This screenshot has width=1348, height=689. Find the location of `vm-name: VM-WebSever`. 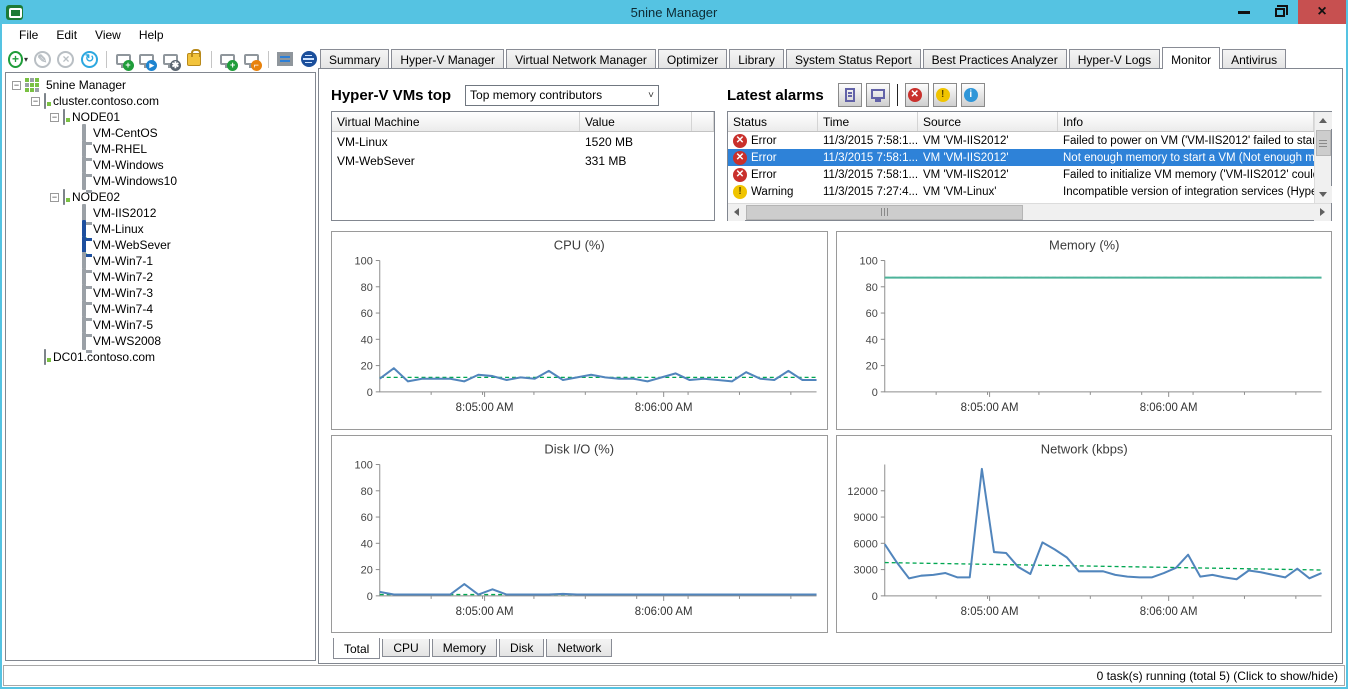

vm-name: VM-WebSever is located at coordinates (376, 160).